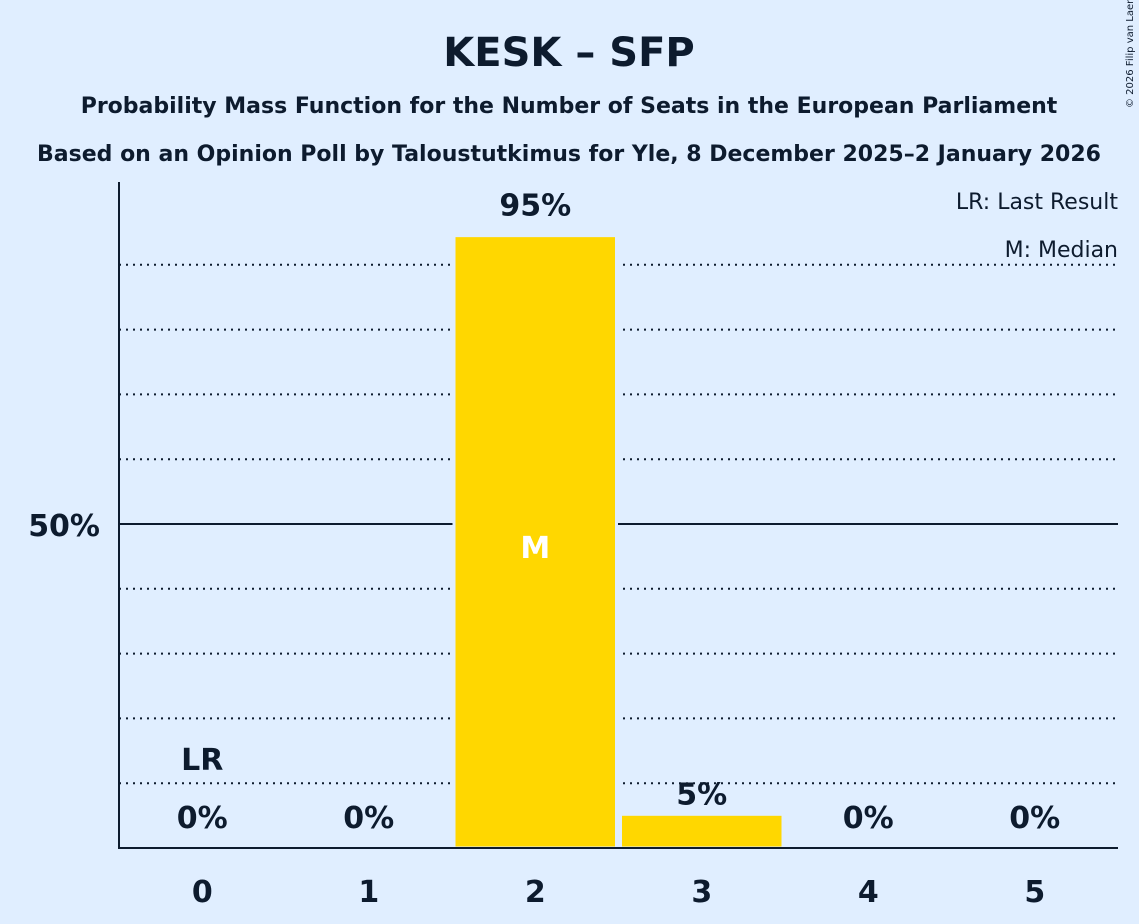  What do you see at coordinates (701, 892) in the screenshot?
I see `x-tick-label-3: 3` at bounding box center [701, 892].